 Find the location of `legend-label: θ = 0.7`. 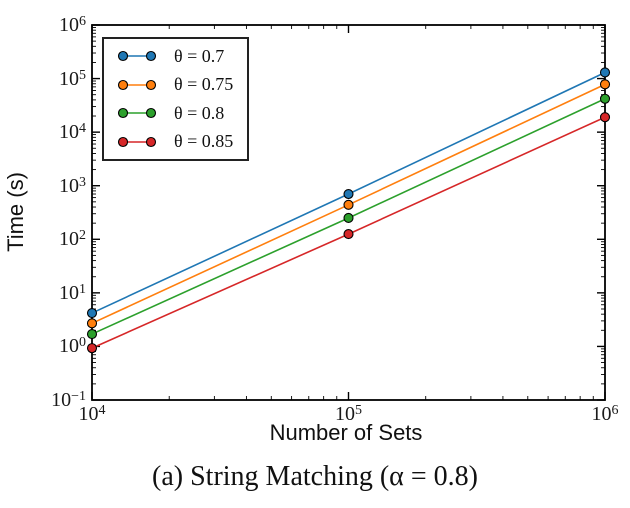

legend-label: θ = 0.7 is located at coordinates (199, 55).